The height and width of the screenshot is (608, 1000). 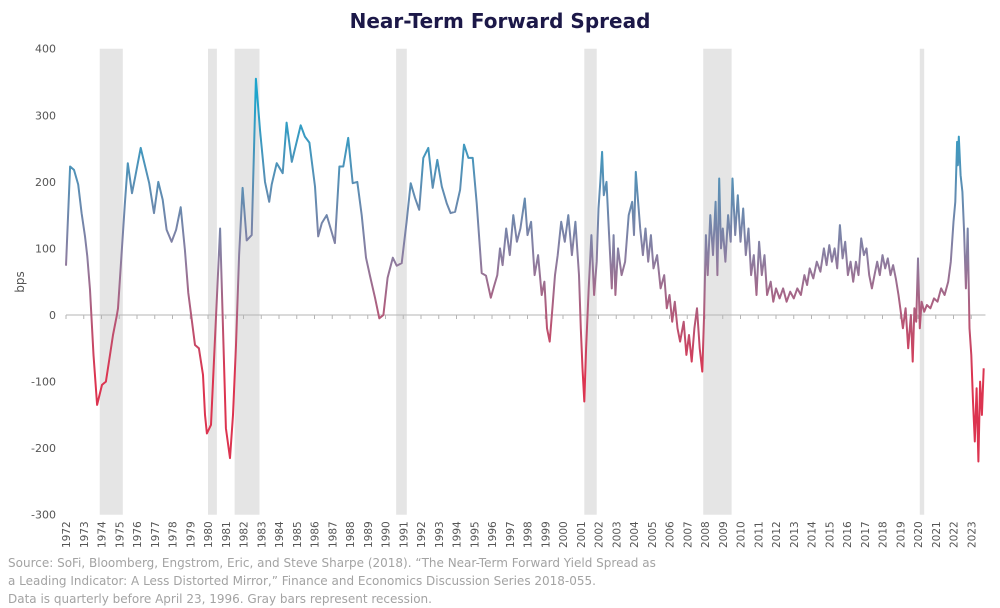 What do you see at coordinates (813, 534) in the screenshot?
I see `x-tick-label: 2014` at bounding box center [813, 534].